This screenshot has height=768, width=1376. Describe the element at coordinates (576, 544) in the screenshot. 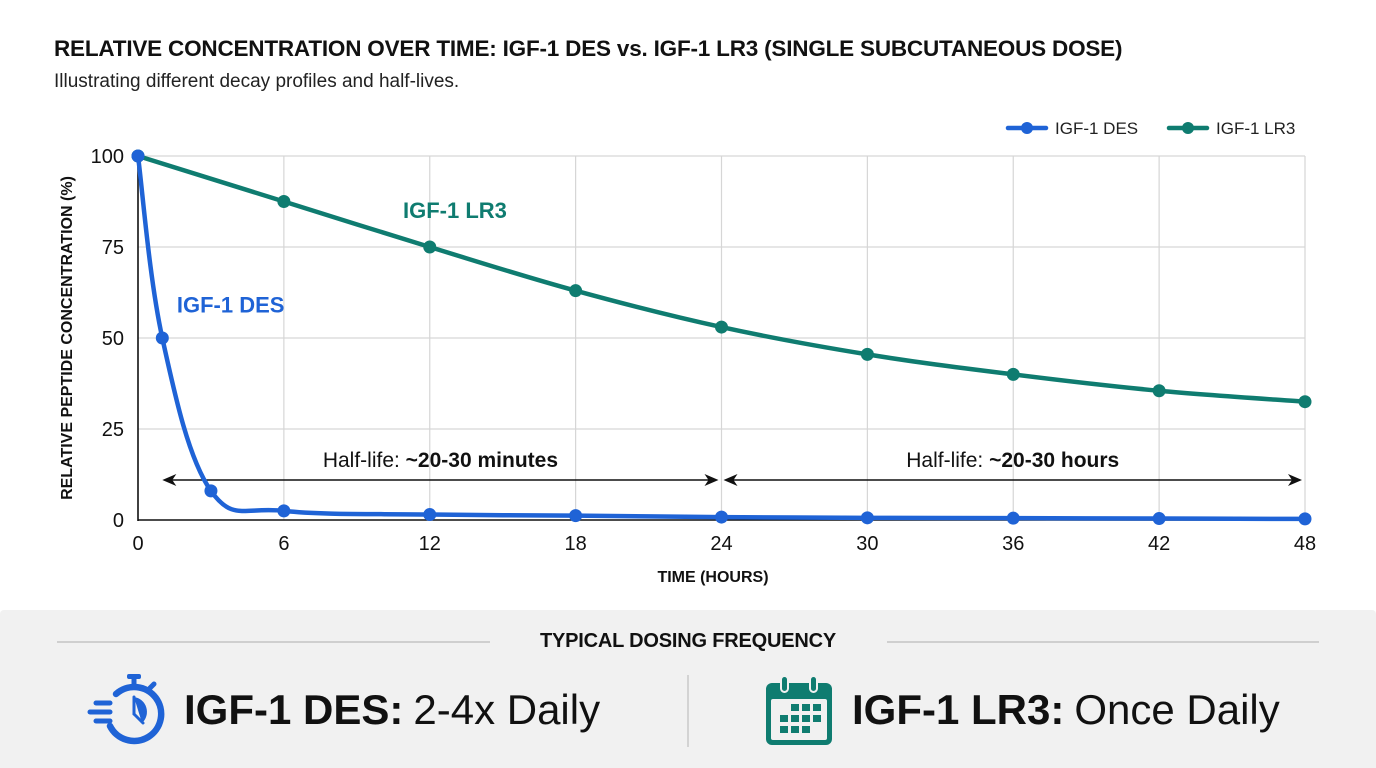

I see `x-tick-label: 18` at that location.